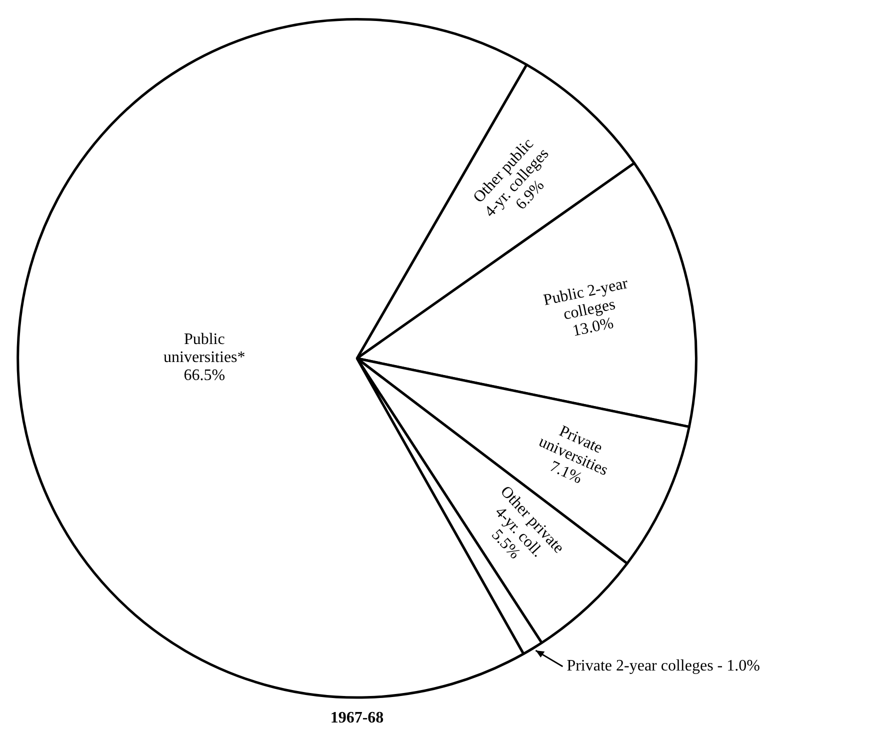 This screenshot has width=889, height=755. Describe the element at coordinates (205, 375) in the screenshot. I see `data-label: 66.5%` at that location.